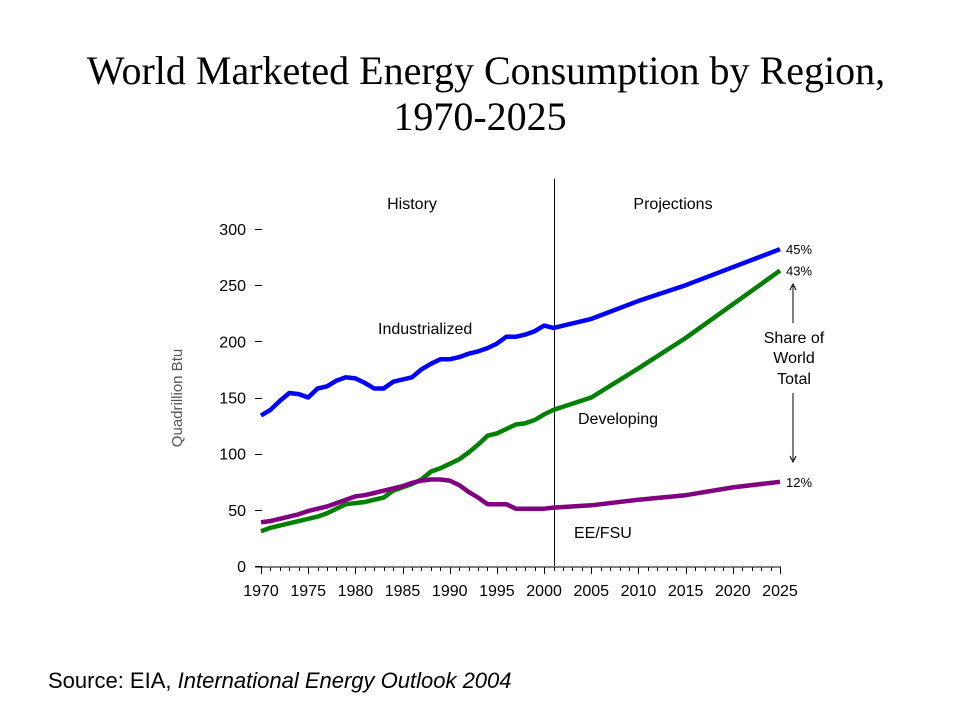 The height and width of the screenshot is (720, 960). I want to click on industrialized-label: Industrialized, so click(425, 329).